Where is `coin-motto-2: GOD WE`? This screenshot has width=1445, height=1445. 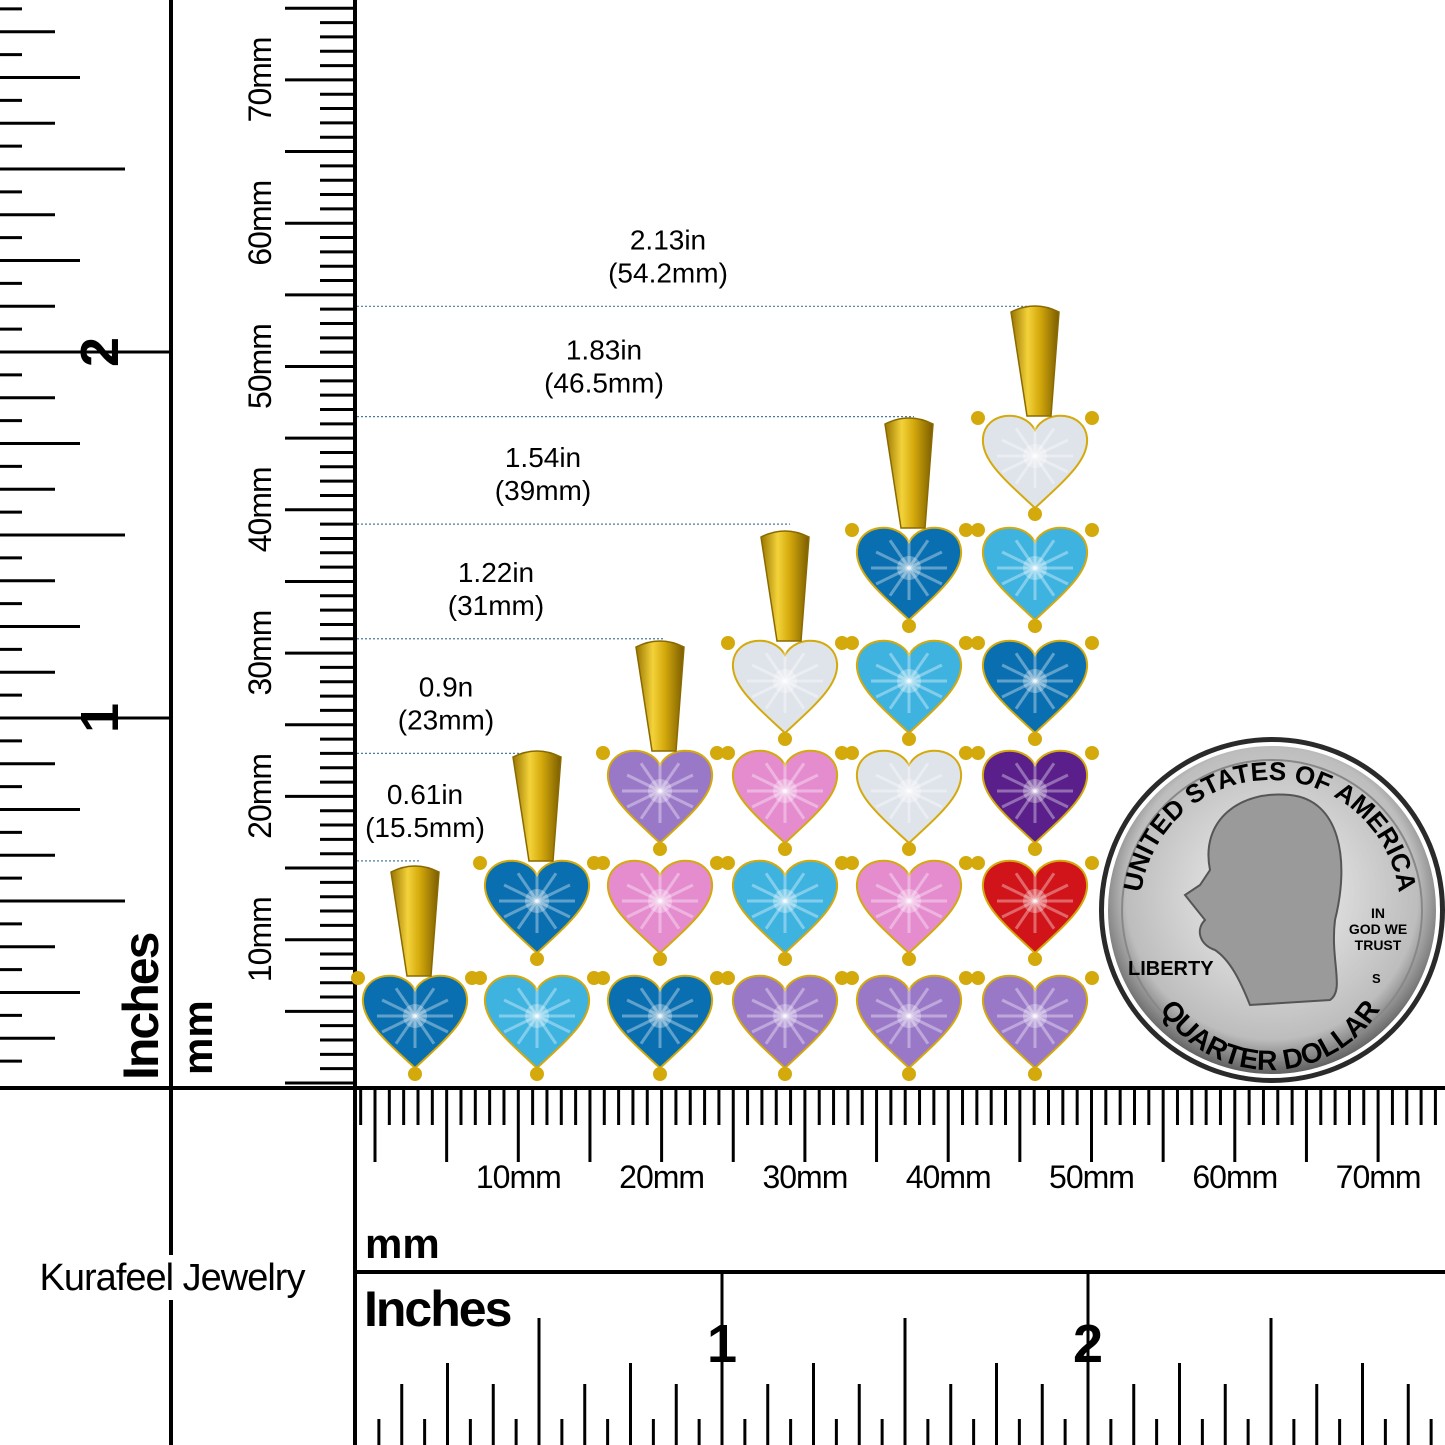 coin-motto-2: GOD WE is located at coordinates (1378, 929).